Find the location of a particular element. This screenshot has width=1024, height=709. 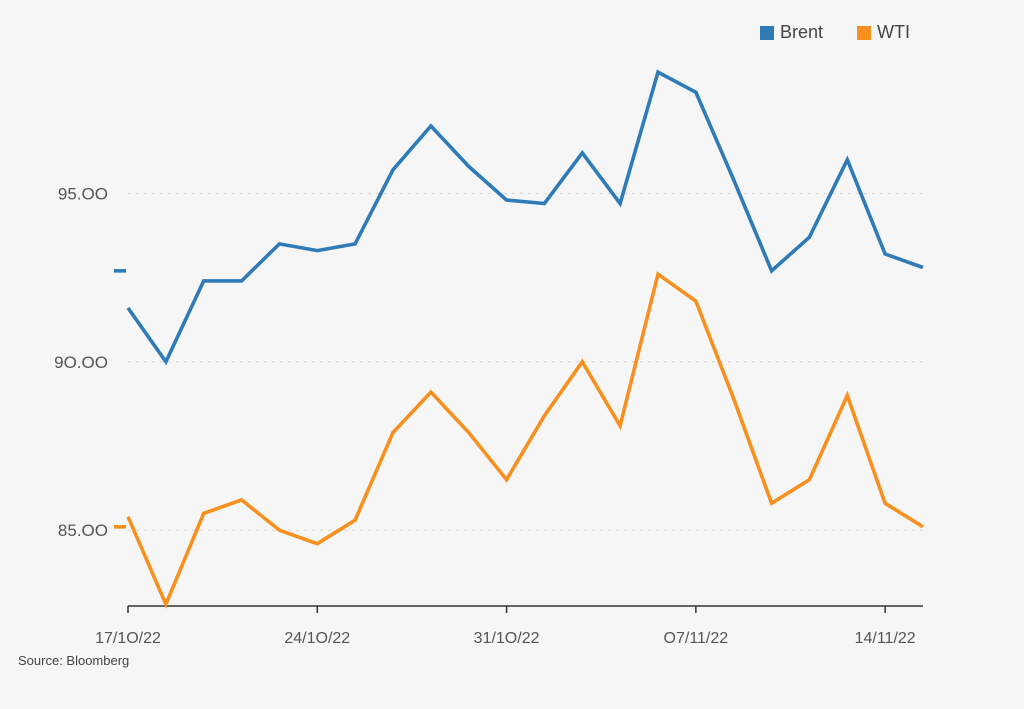

y-tick-label: 9O.OO is located at coordinates (81, 362).